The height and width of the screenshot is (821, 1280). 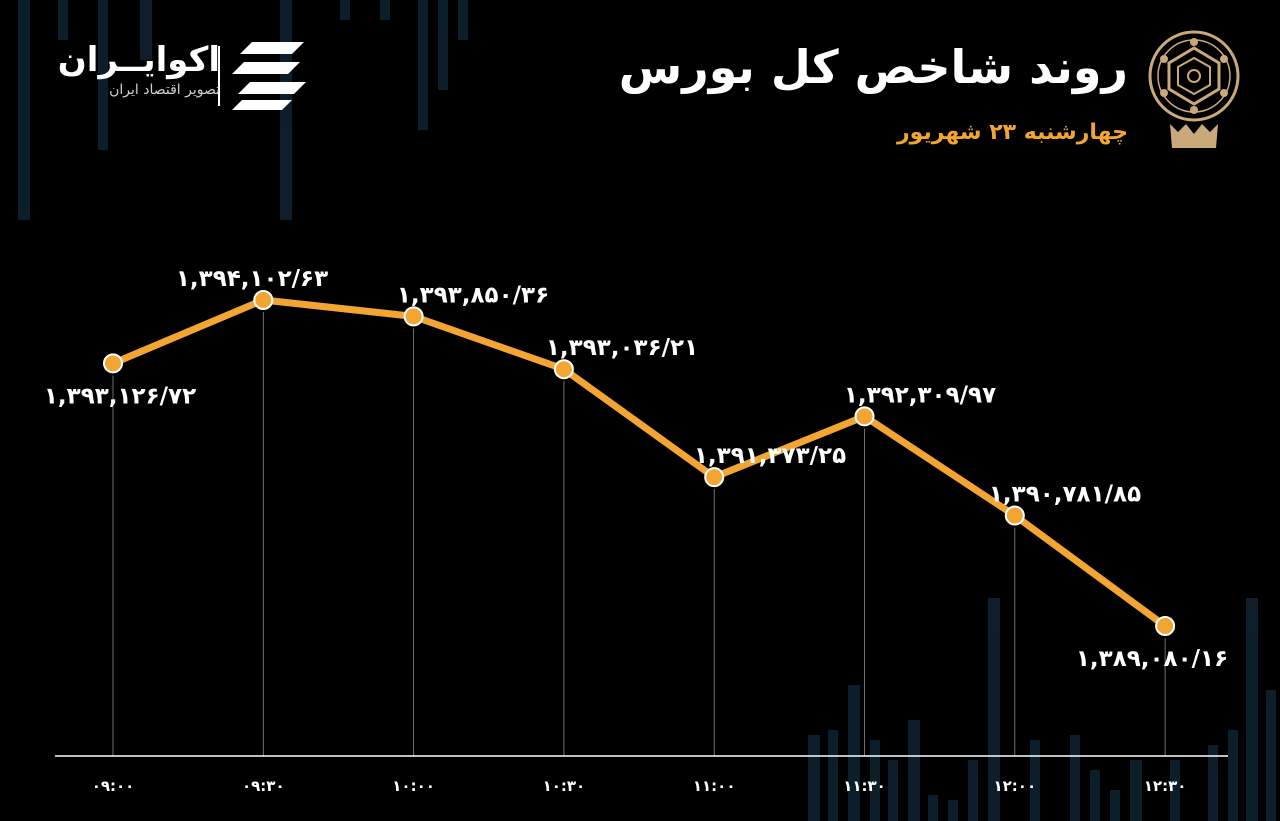 What do you see at coordinates (413, 786) in the screenshot?
I see `x-tick-label-2: ۱۰:۰۰` at bounding box center [413, 786].